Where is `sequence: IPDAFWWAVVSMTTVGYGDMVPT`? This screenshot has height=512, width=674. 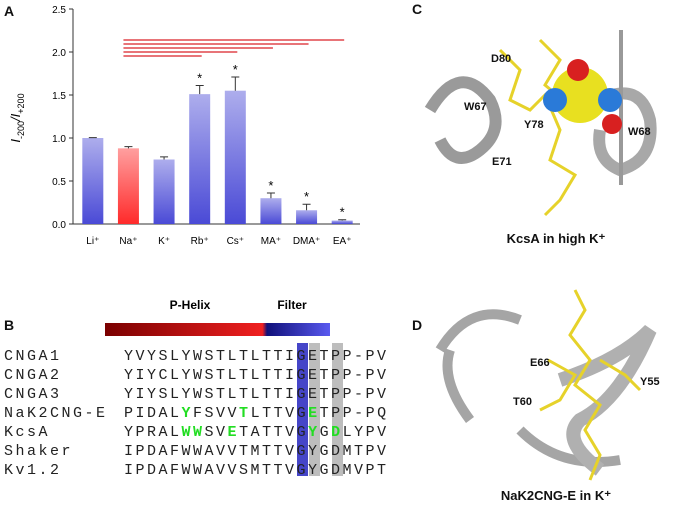 sequence: IPDAFWWAVVSMTTVGYGDMVPT is located at coordinates (256, 470).